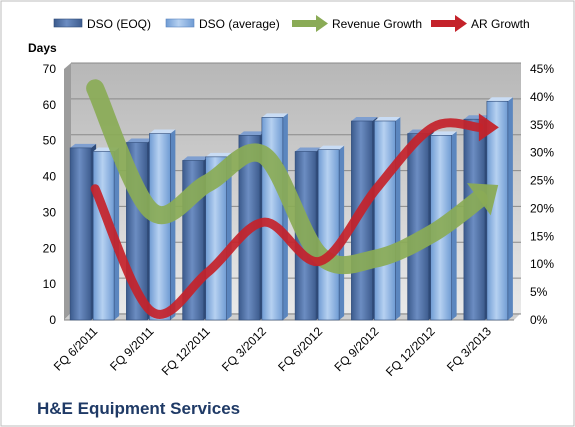 The image size is (575, 427). Describe the element at coordinates (542, 208) in the screenshot. I see `y2-tick-label: 20%` at that location.